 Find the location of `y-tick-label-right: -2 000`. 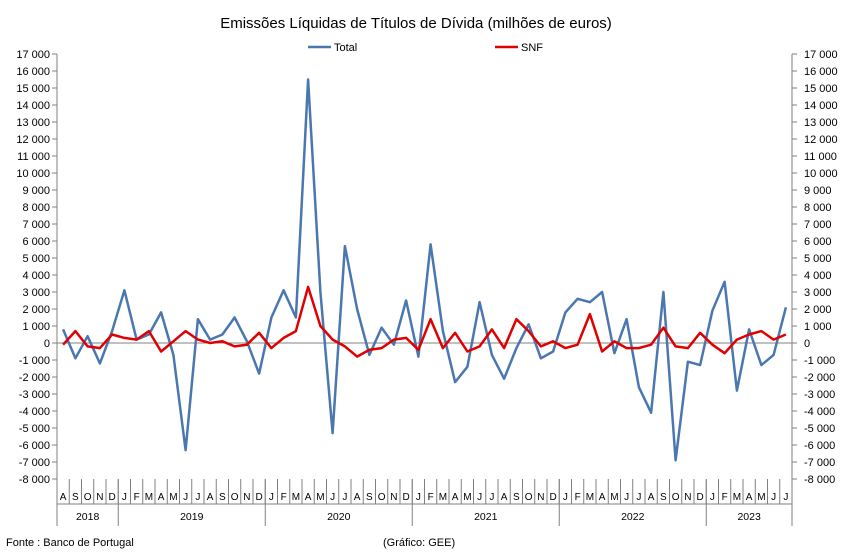

y-tick-label-right: -2 000 is located at coordinates (819, 378).